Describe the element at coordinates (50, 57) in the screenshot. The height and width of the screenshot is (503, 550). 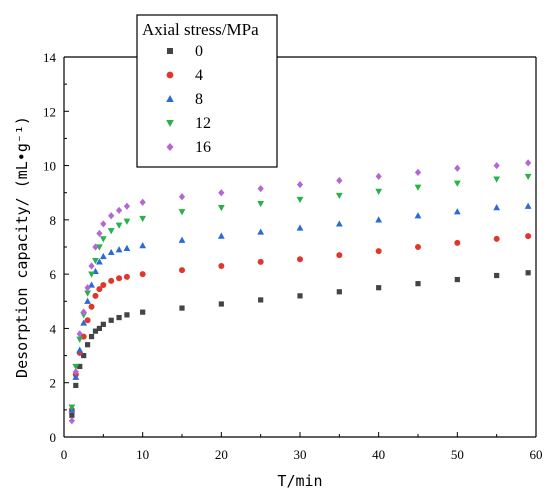
I see `y-tick-label: 14` at that location.